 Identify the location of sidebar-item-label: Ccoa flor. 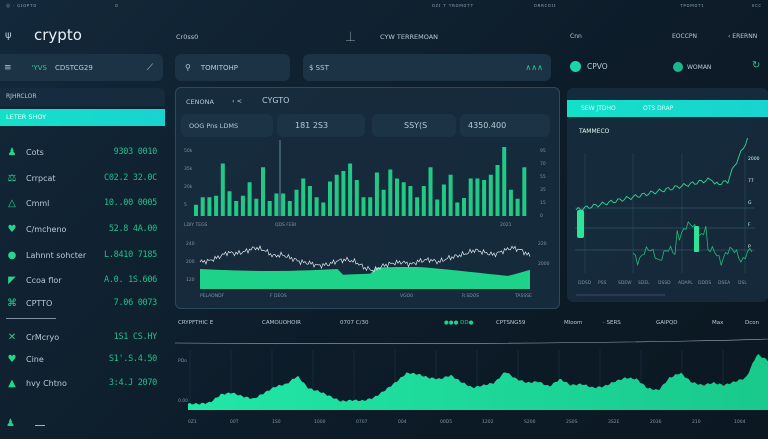
(44, 280).